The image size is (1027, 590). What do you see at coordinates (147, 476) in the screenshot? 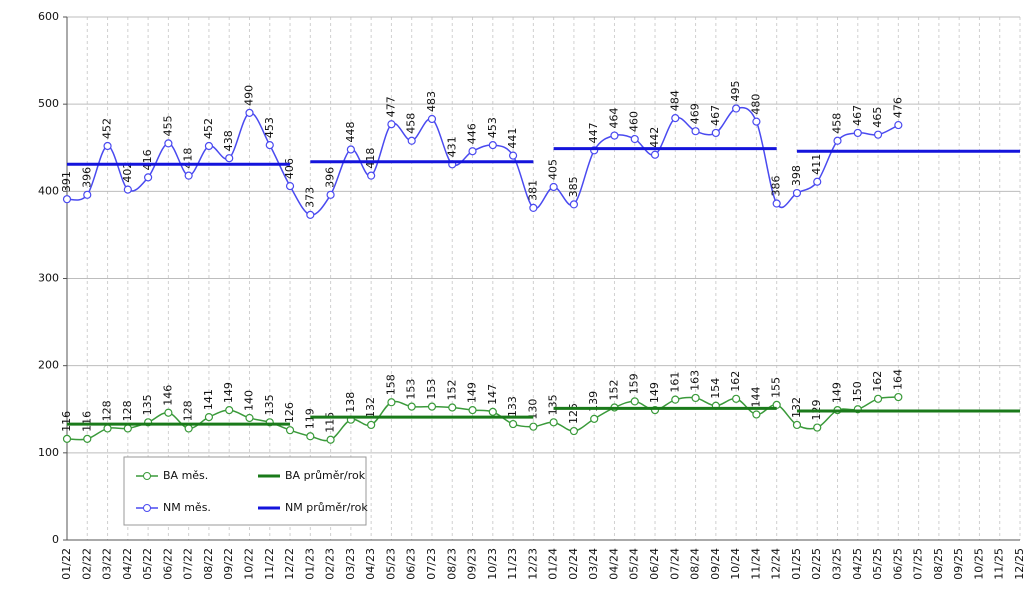
I see `legend-marker` at bounding box center [147, 476].